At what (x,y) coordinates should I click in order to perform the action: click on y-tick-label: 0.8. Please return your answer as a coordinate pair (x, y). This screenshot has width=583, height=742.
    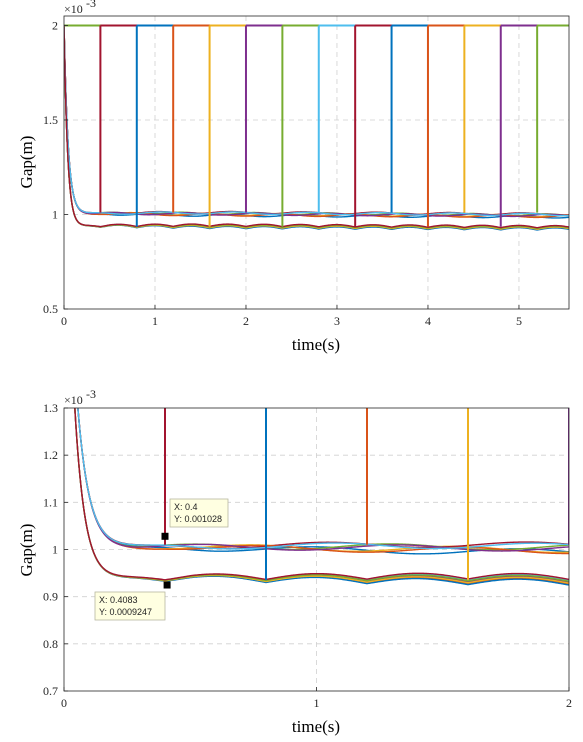
    Looking at the image, I should click on (50, 644).